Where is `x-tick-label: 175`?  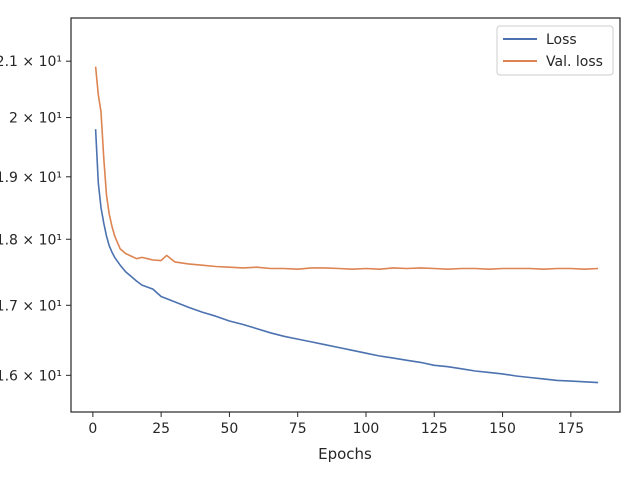
x-tick-label: 175 is located at coordinates (570, 429).